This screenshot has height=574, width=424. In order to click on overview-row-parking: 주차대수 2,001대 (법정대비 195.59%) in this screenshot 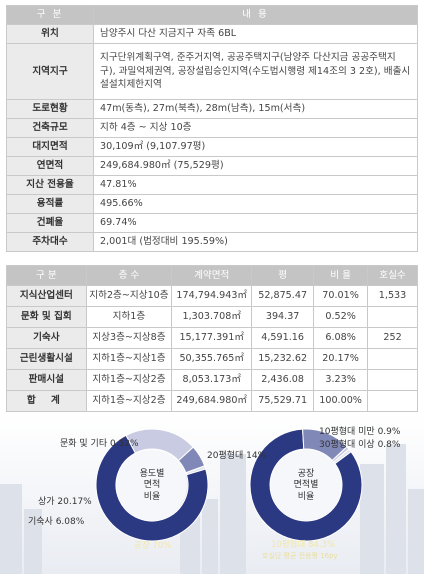, I will do `click(212, 242)`.